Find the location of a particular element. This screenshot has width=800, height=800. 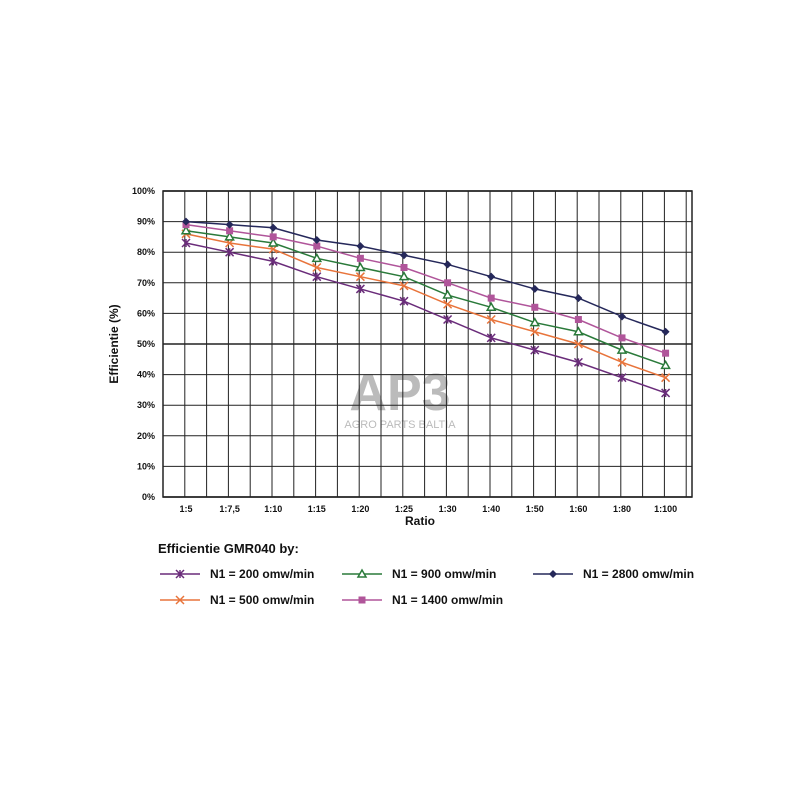

x-tick-label: 1:80 is located at coordinates (622, 509).